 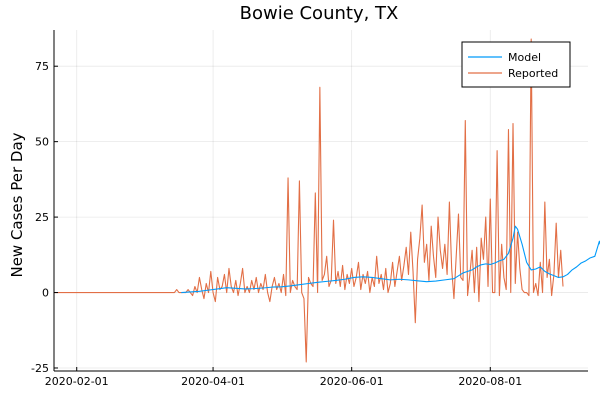 What do you see at coordinates (42, 66) in the screenshot?
I see `y-tick-label: 75` at bounding box center [42, 66].